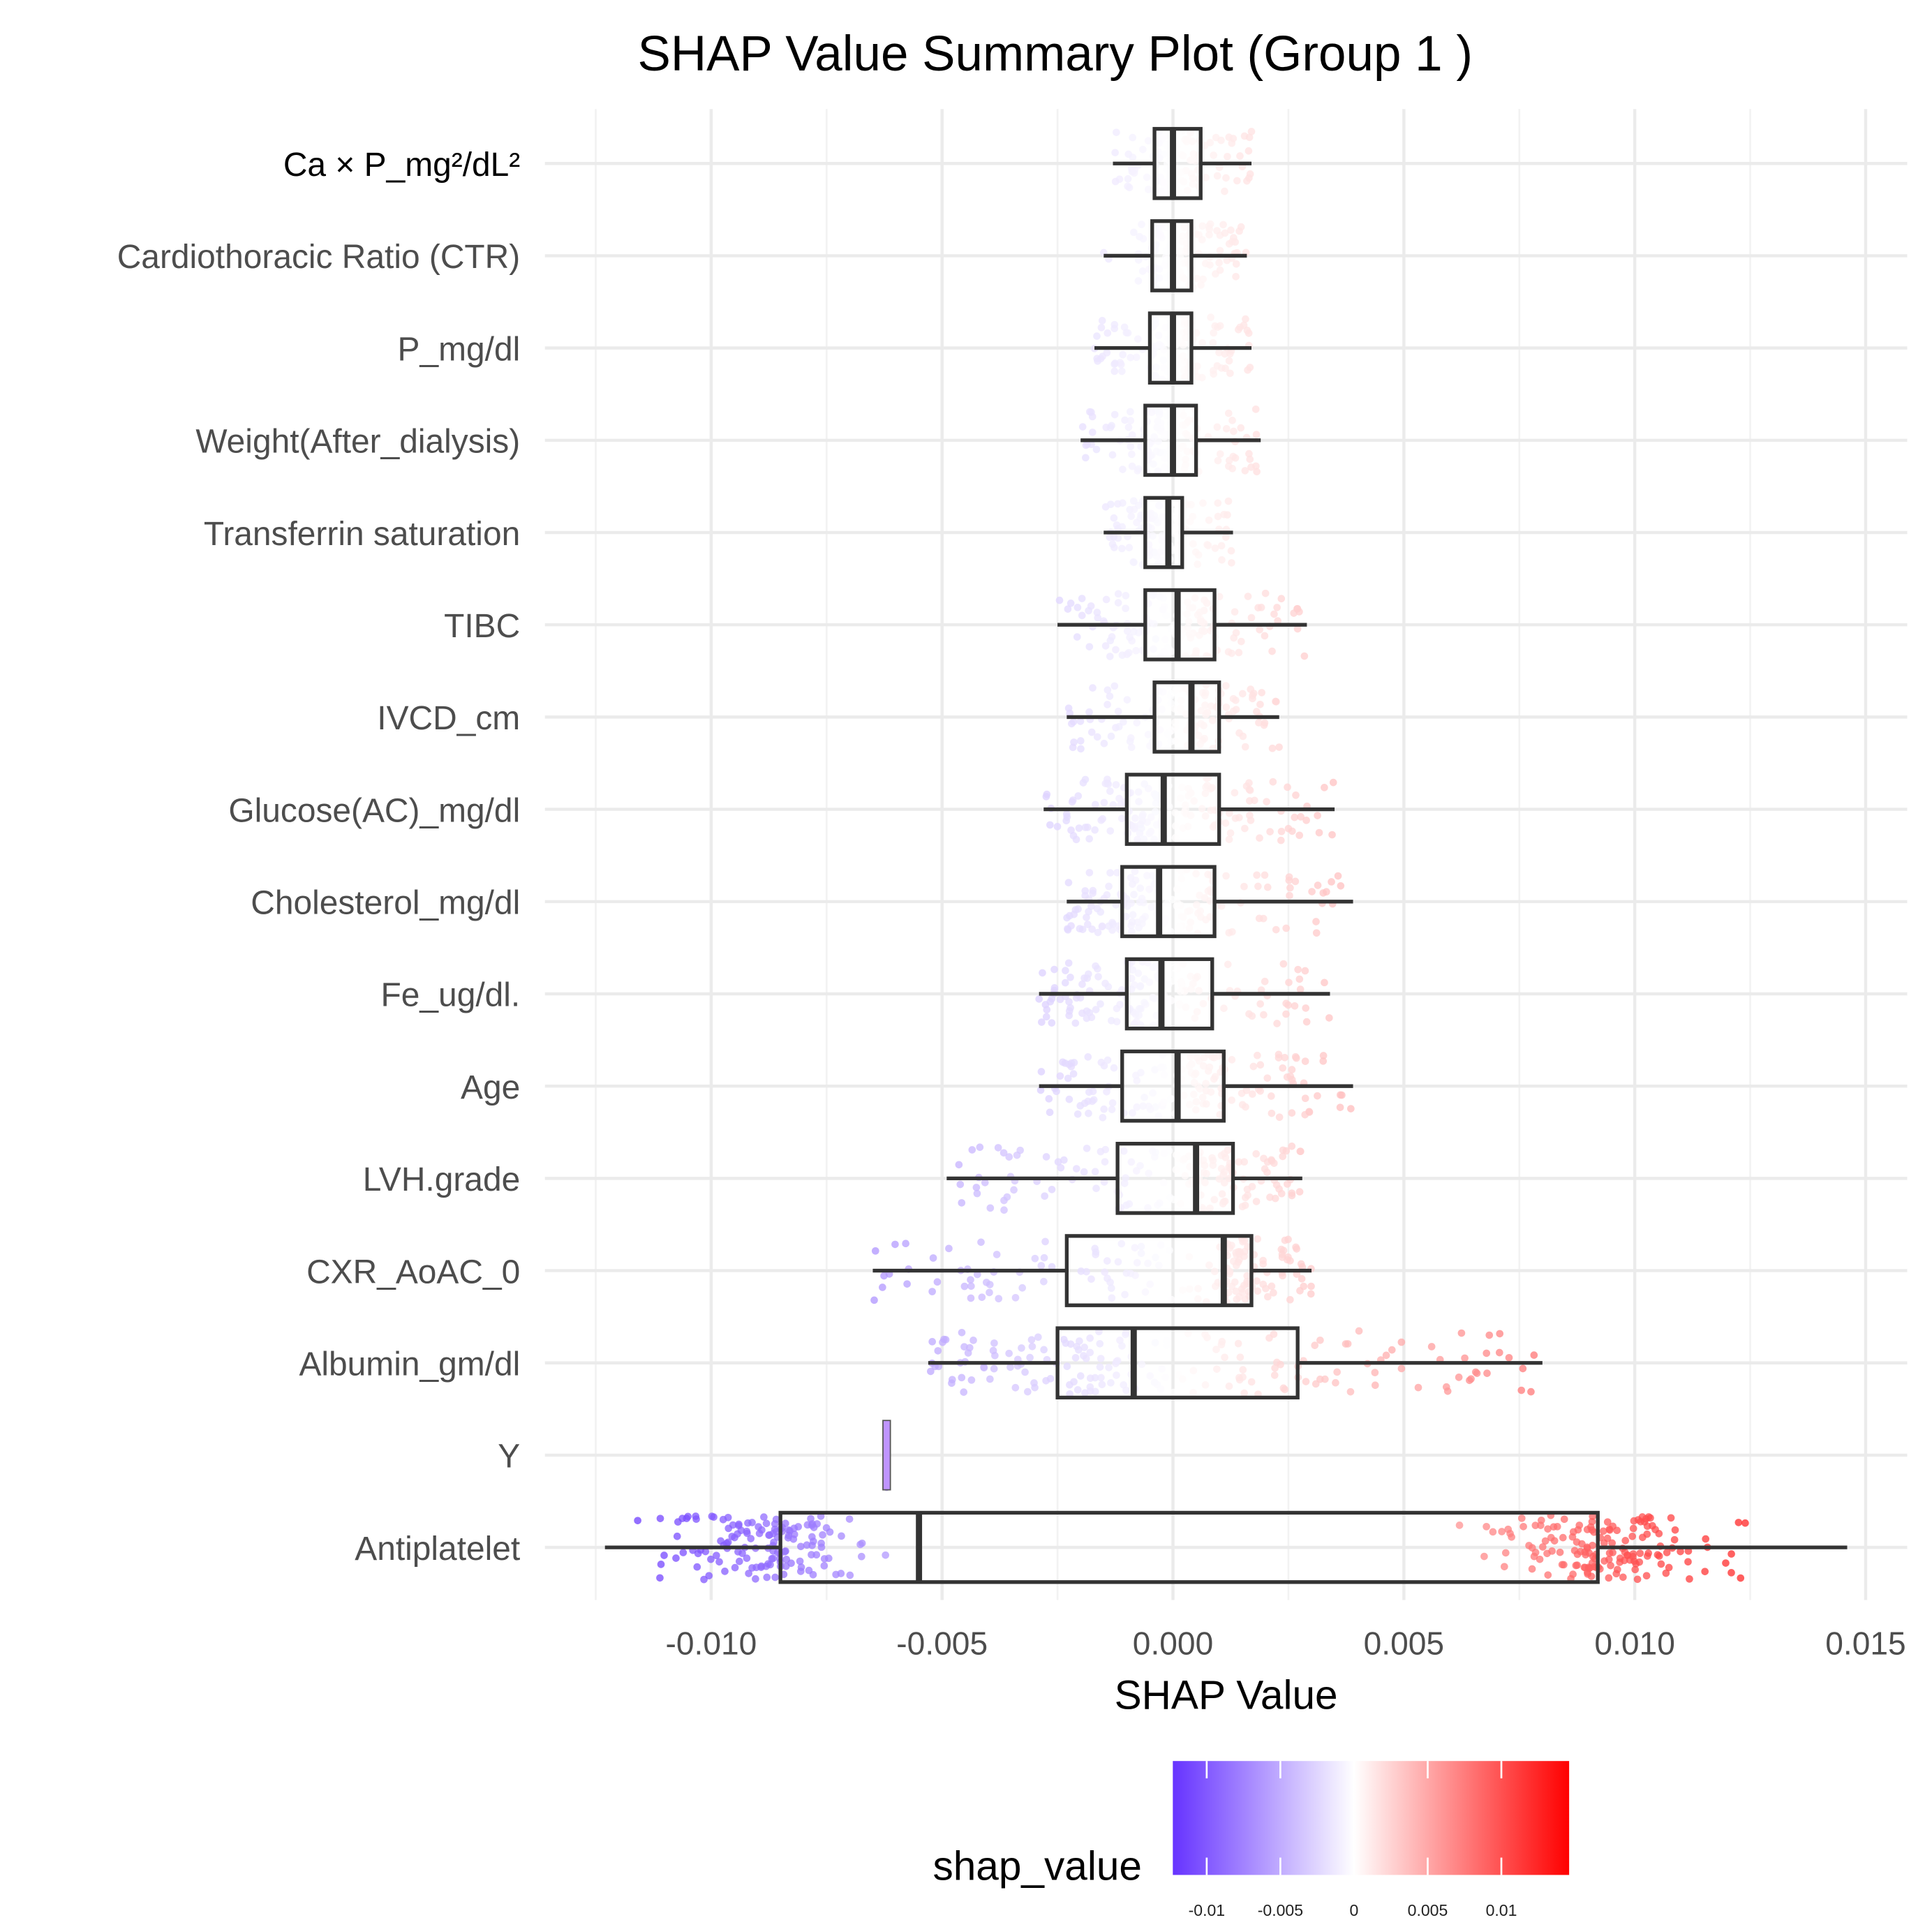 Image resolution: width=1932 pixels, height=1927 pixels. What do you see at coordinates (401, 166) in the screenshot?
I see `y-tick-label: Ca × P_mg²/dL²` at bounding box center [401, 166].